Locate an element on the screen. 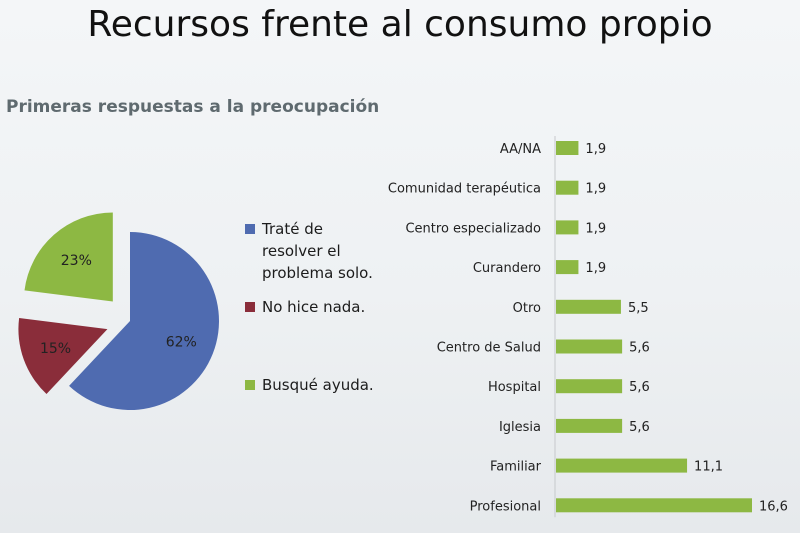 Image resolution: width=800 pixels, height=533 pixels. tick-label-centro-de-salud: Centro de Salud is located at coordinates (489, 348).